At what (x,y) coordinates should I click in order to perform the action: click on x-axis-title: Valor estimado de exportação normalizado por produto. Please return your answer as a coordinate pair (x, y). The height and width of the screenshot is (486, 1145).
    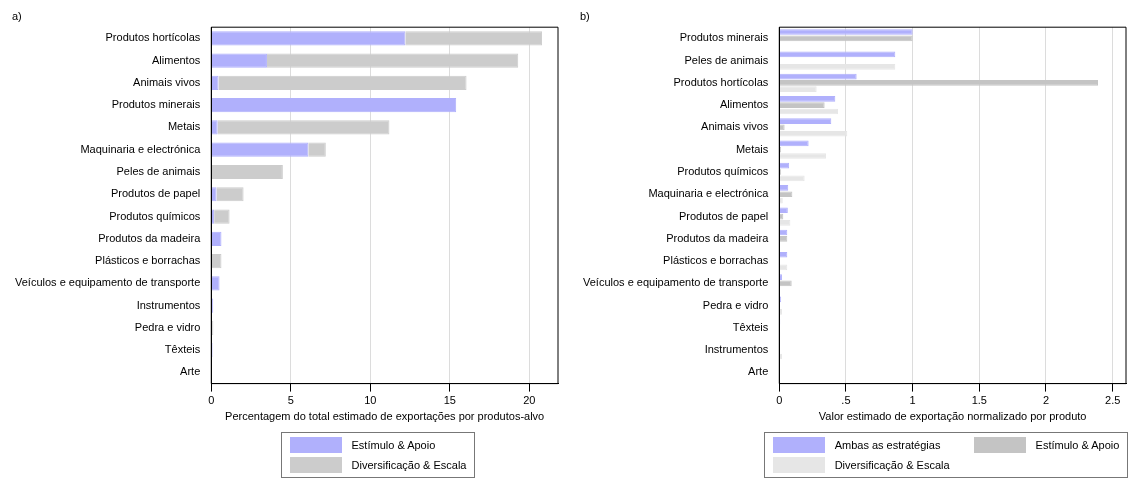
    Looking at the image, I should click on (952, 416).